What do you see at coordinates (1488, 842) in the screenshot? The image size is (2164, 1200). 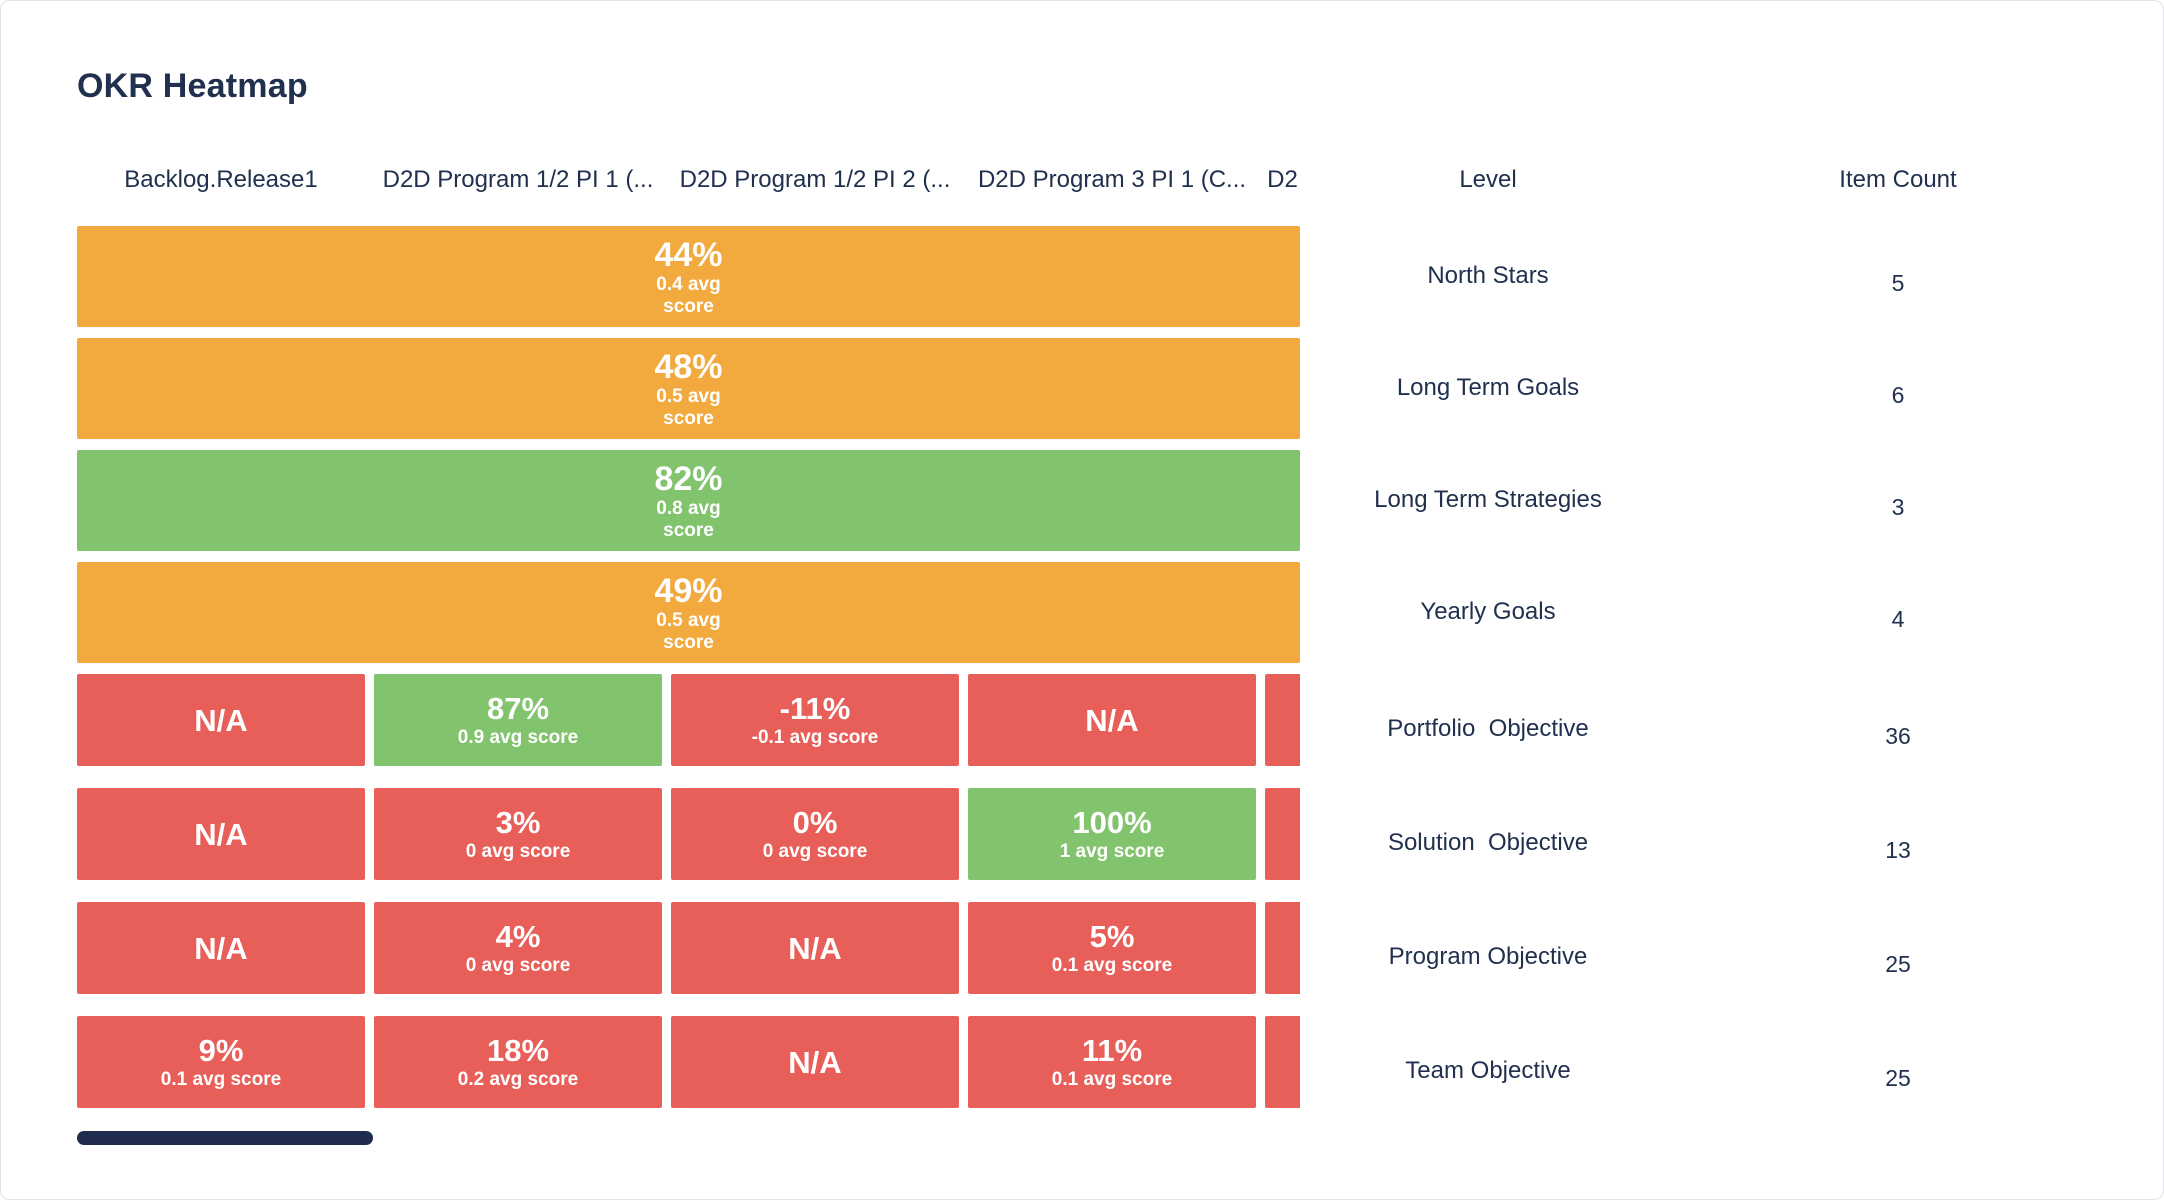 I see `level-label-solution-objective: Solution Objective` at bounding box center [1488, 842].